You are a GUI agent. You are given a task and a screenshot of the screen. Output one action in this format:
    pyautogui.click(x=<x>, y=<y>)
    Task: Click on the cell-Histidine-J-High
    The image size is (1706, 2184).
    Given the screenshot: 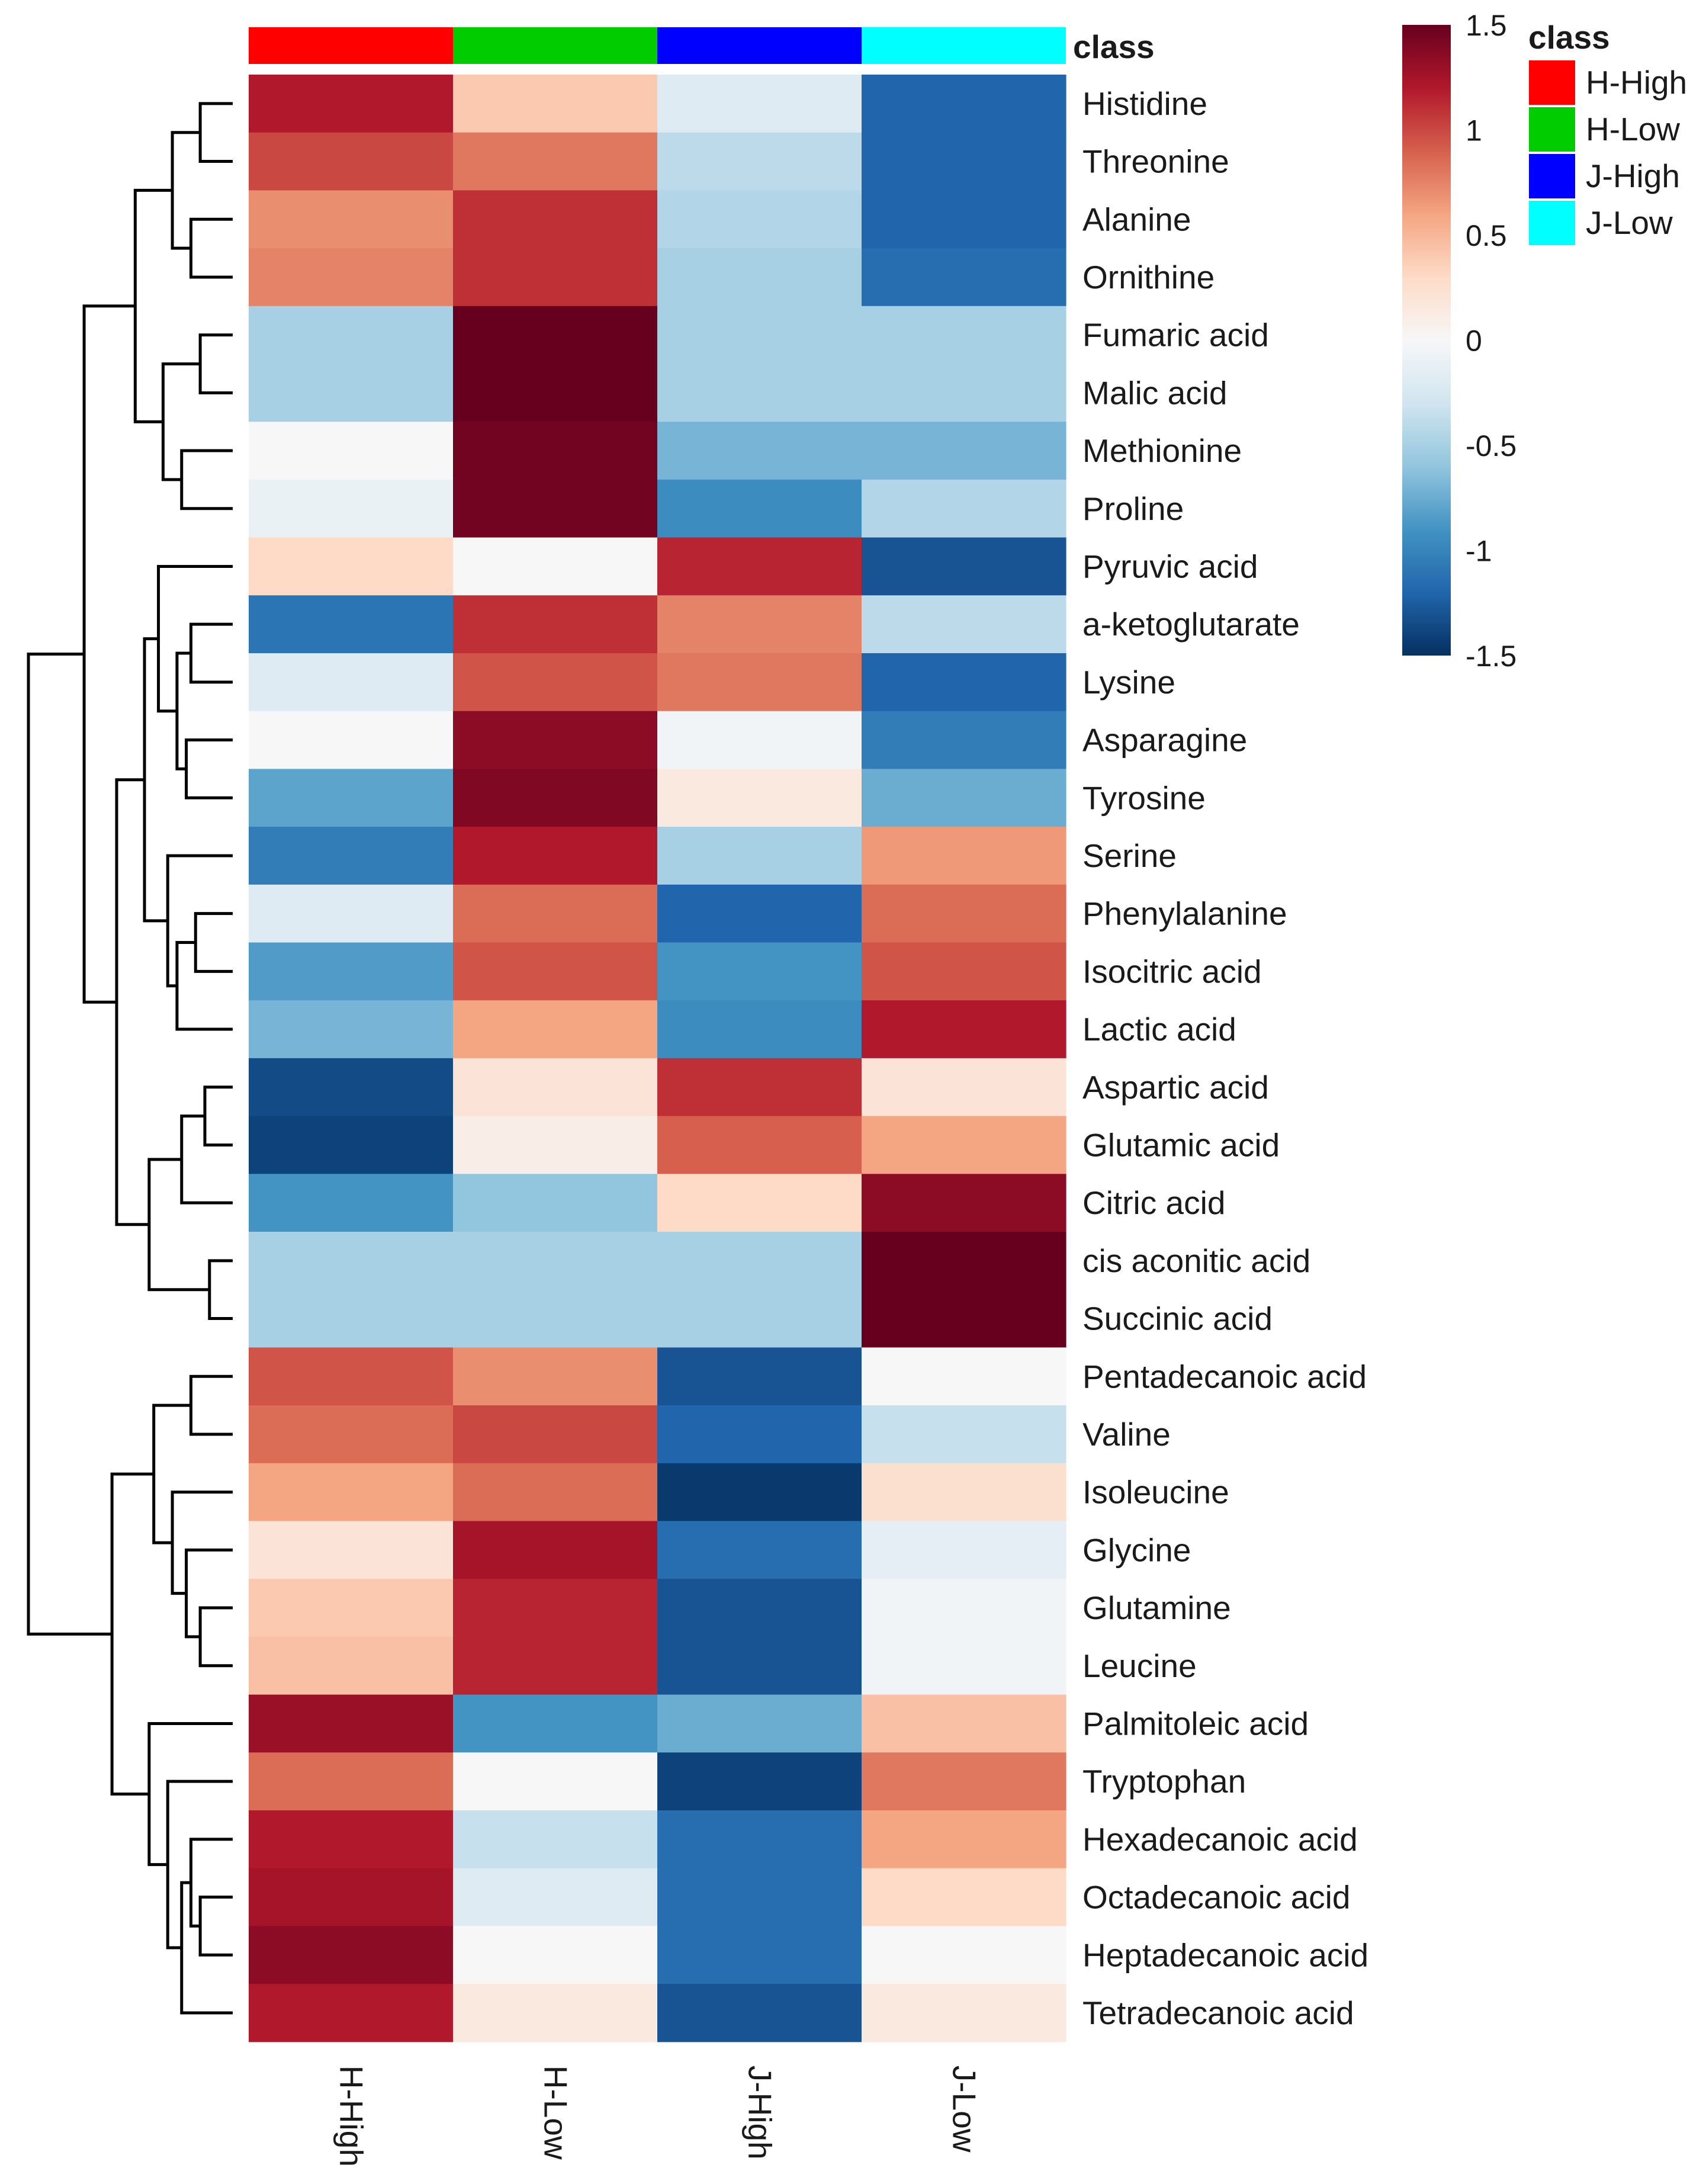 What is the action you would take?
    pyautogui.click(x=759, y=104)
    